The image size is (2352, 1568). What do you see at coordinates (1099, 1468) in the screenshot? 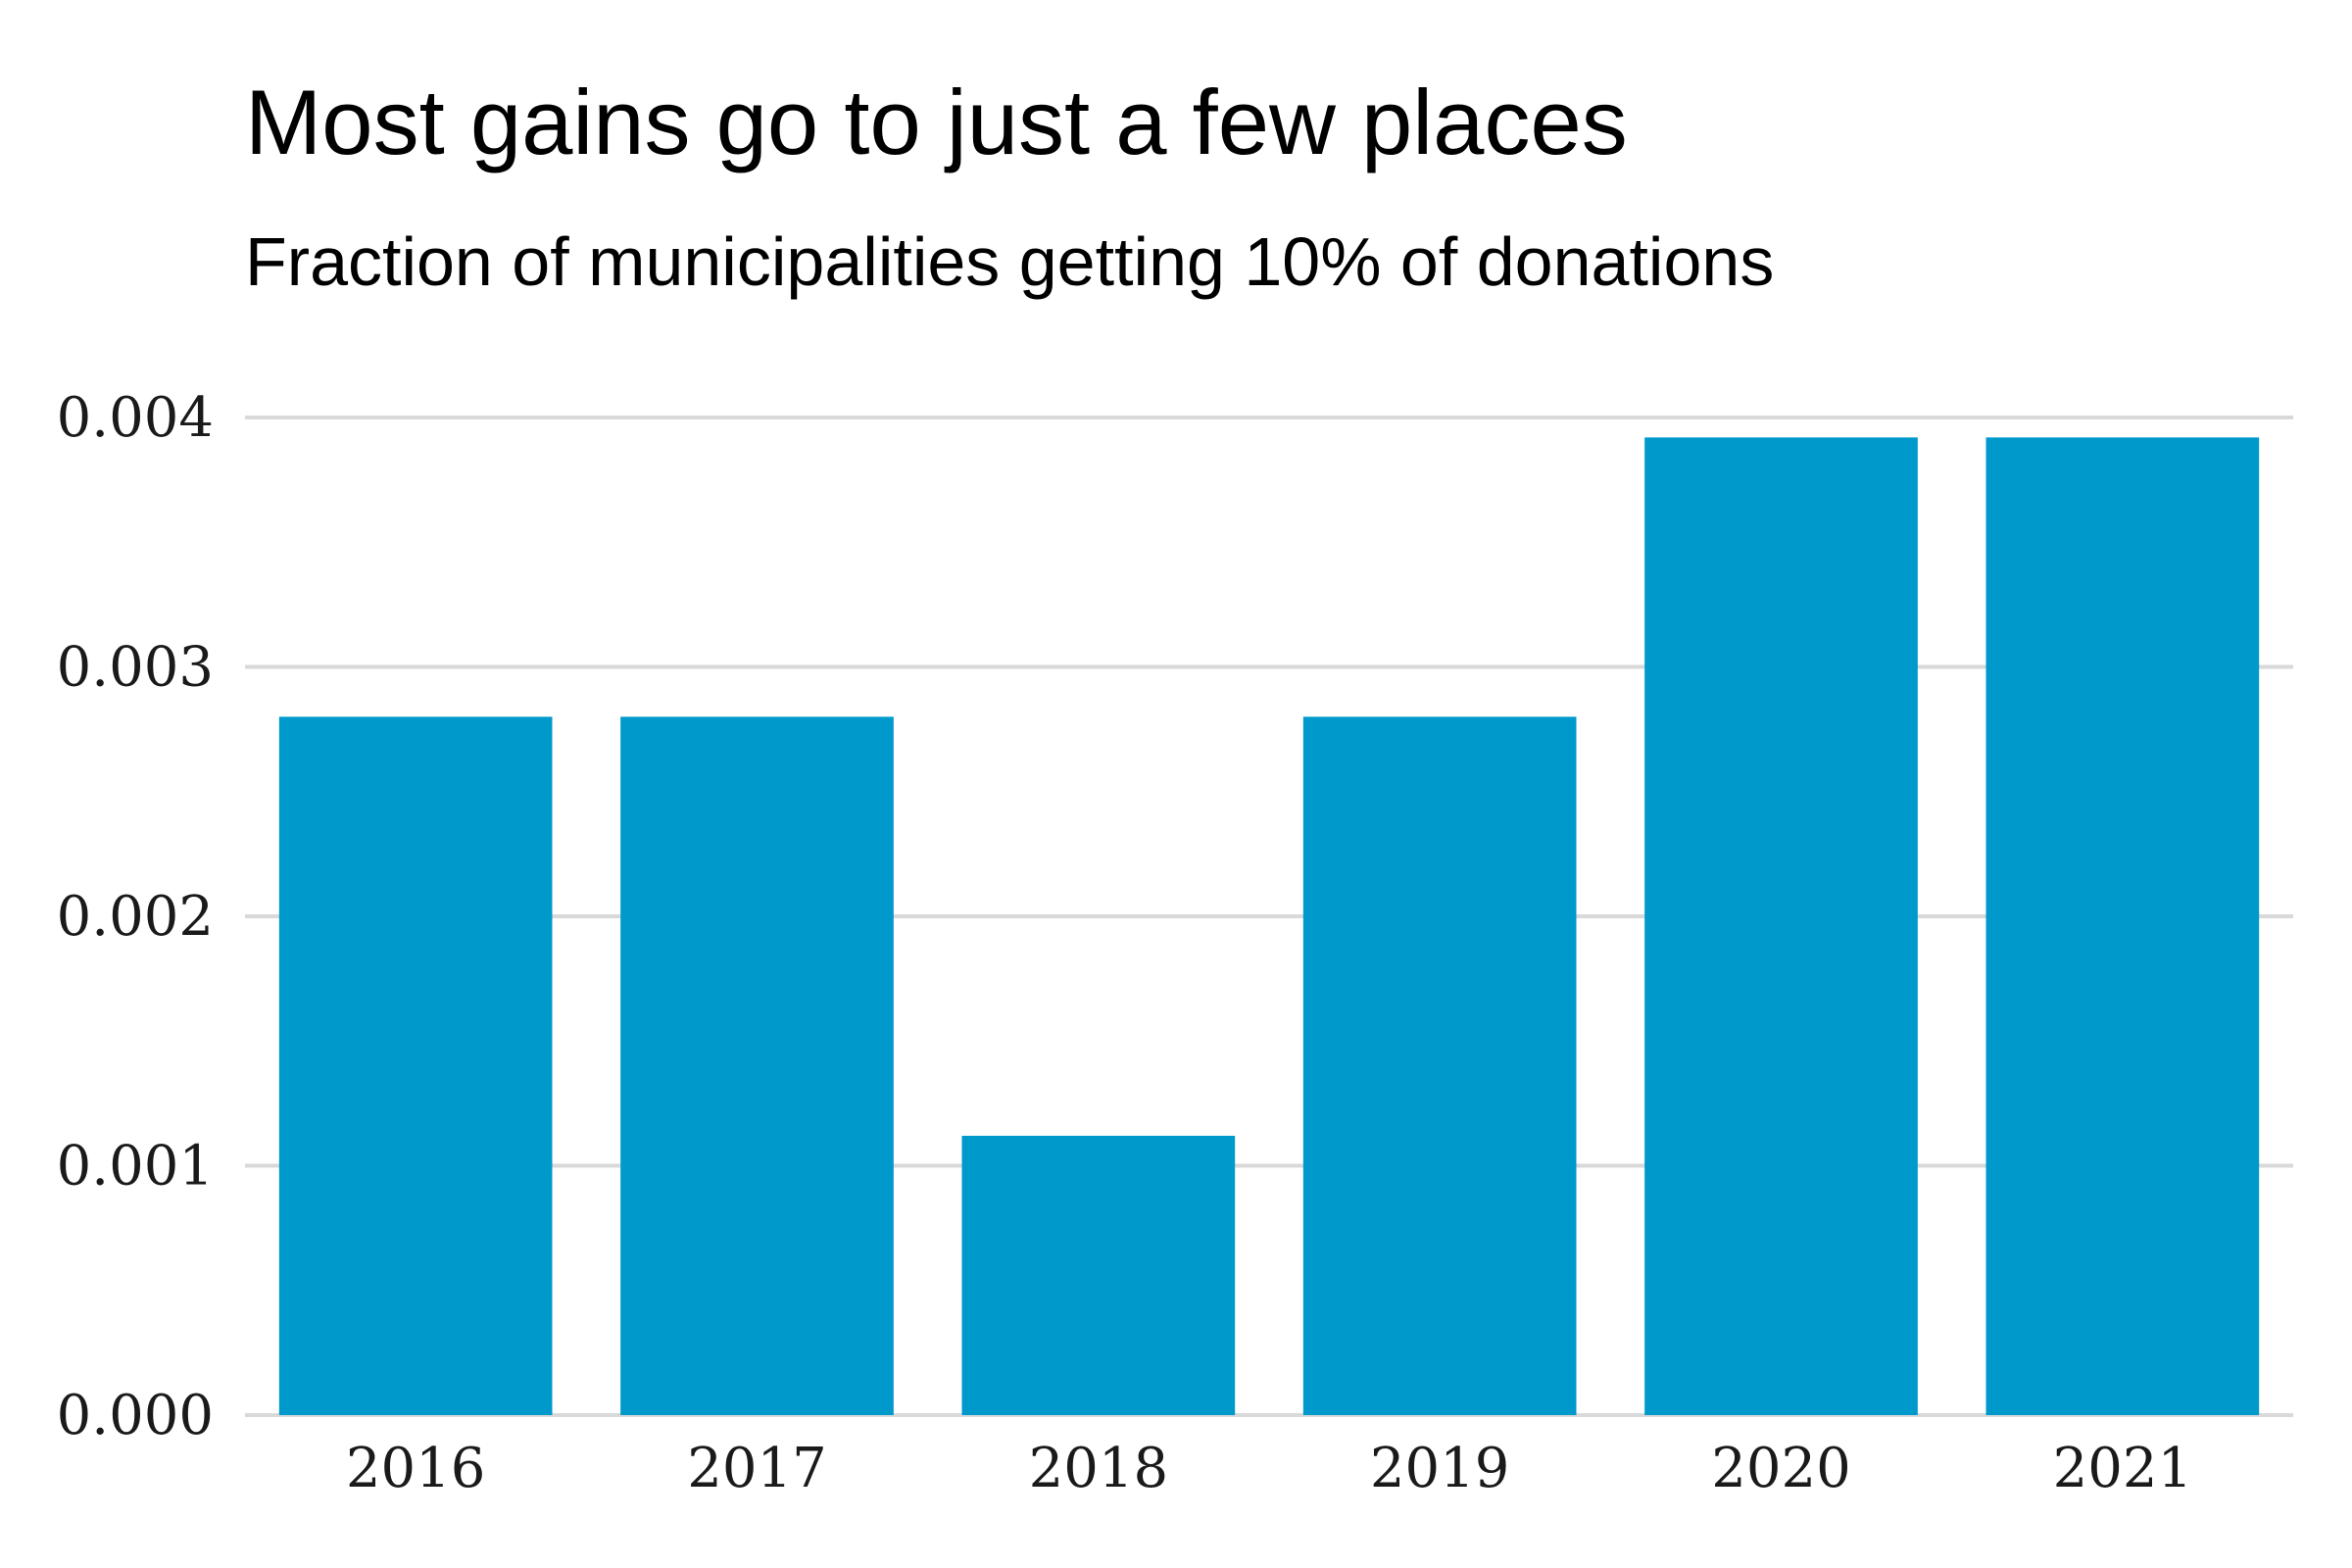
I see `x-tick-label: 2018` at bounding box center [1099, 1468].